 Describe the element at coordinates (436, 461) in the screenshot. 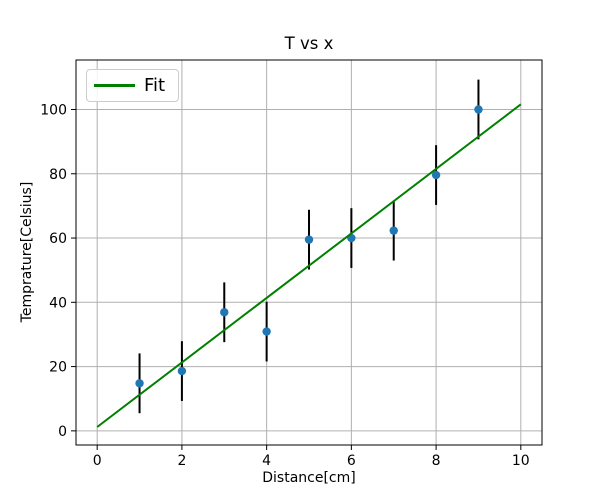

I see `x-tick-label: 8` at that location.